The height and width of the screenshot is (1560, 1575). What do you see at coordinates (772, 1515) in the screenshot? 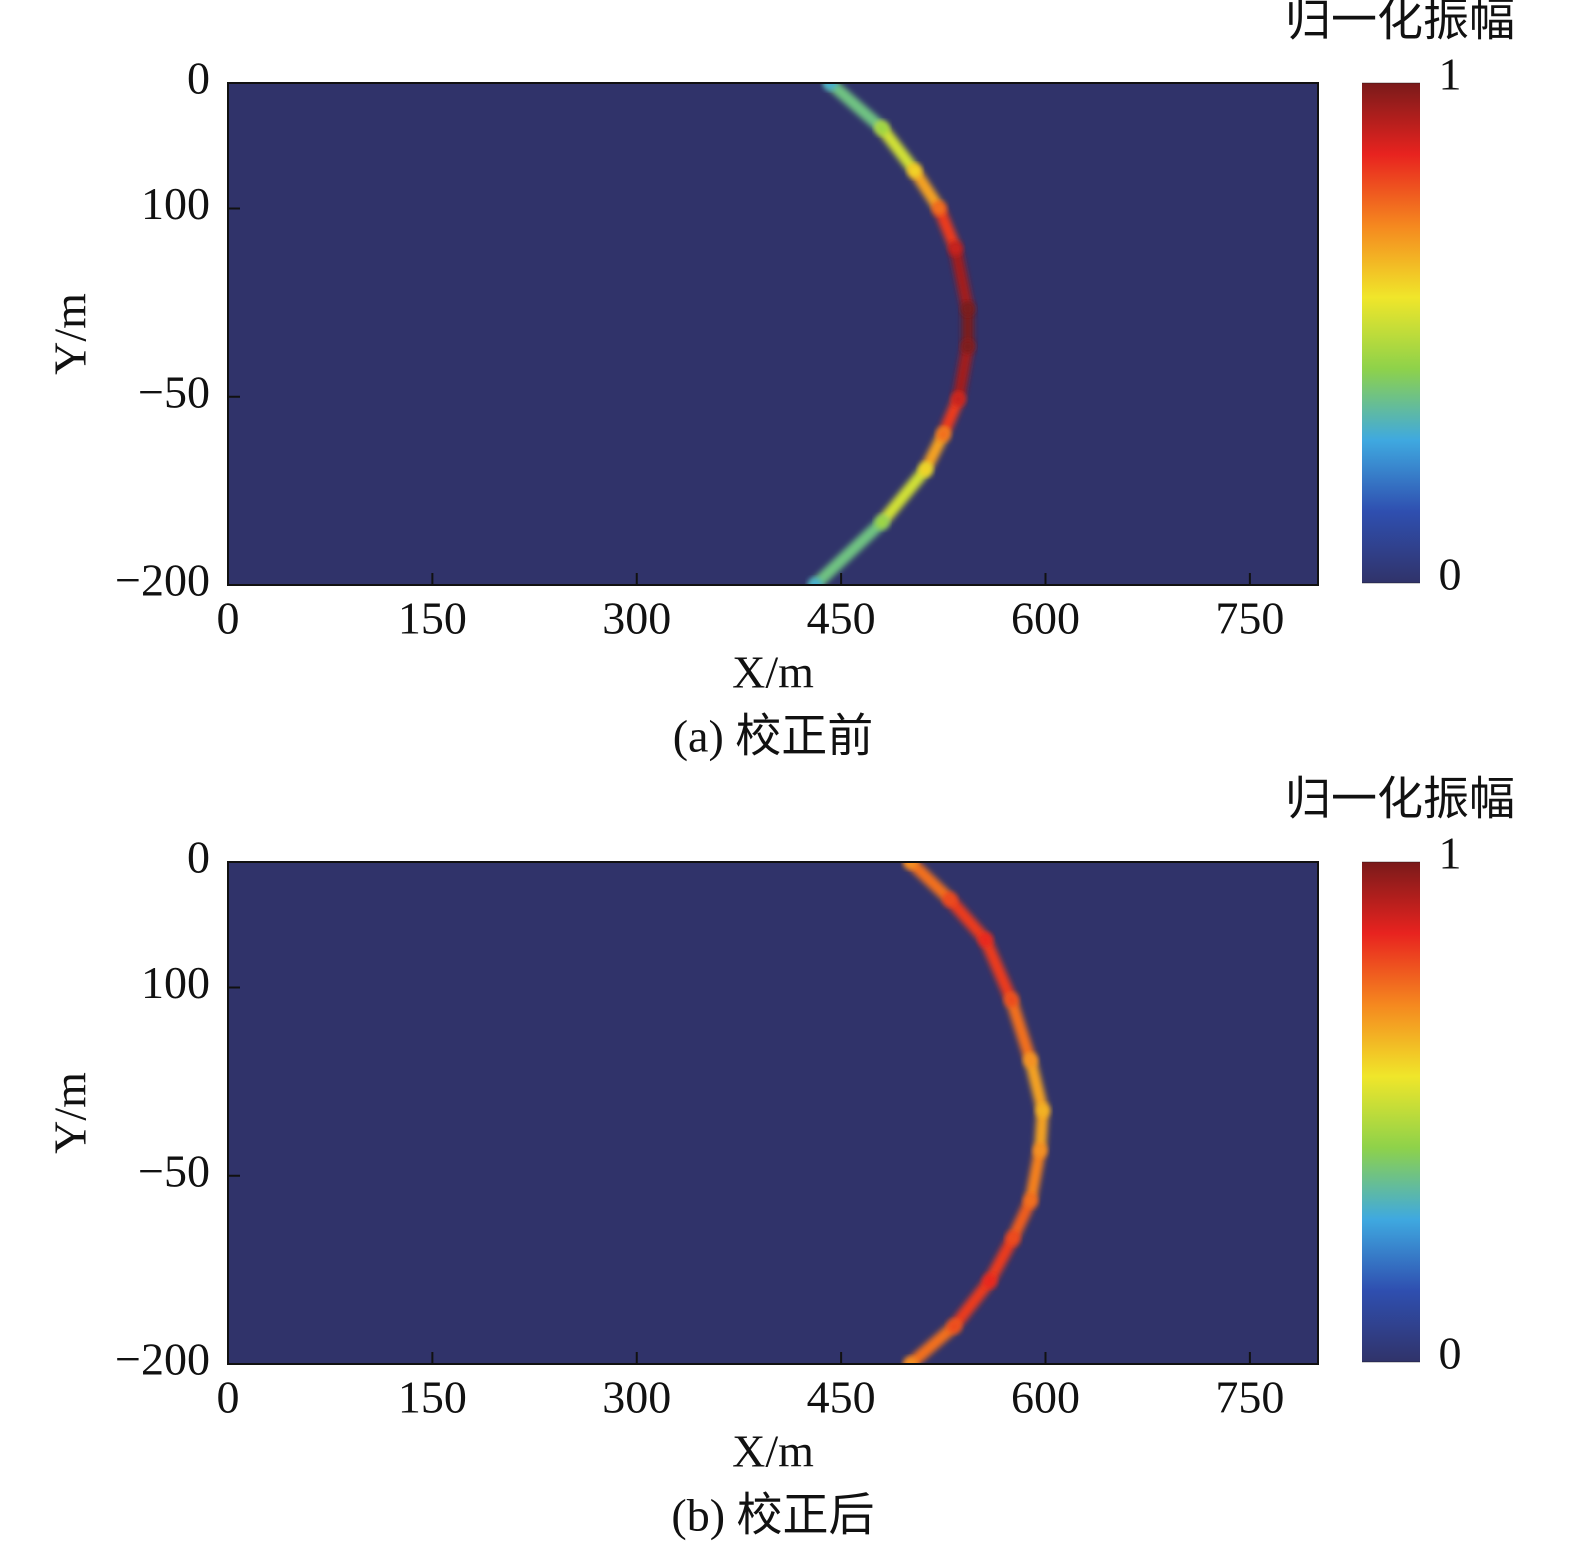
I see `caption: (b) 校正后` at bounding box center [772, 1515].